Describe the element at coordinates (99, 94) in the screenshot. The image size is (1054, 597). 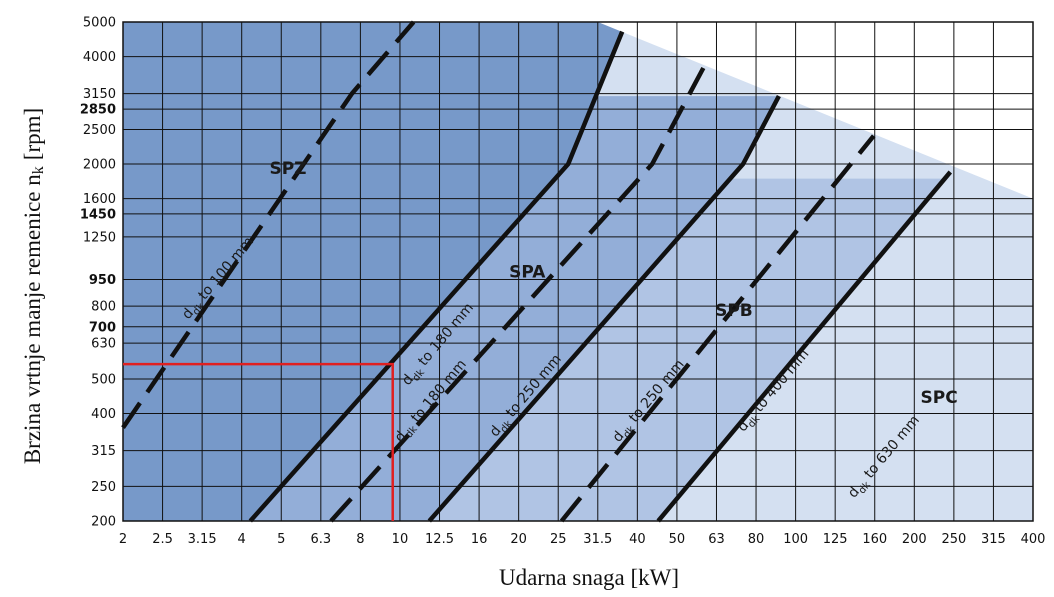
I see `y-tick-label: 3150` at that location.